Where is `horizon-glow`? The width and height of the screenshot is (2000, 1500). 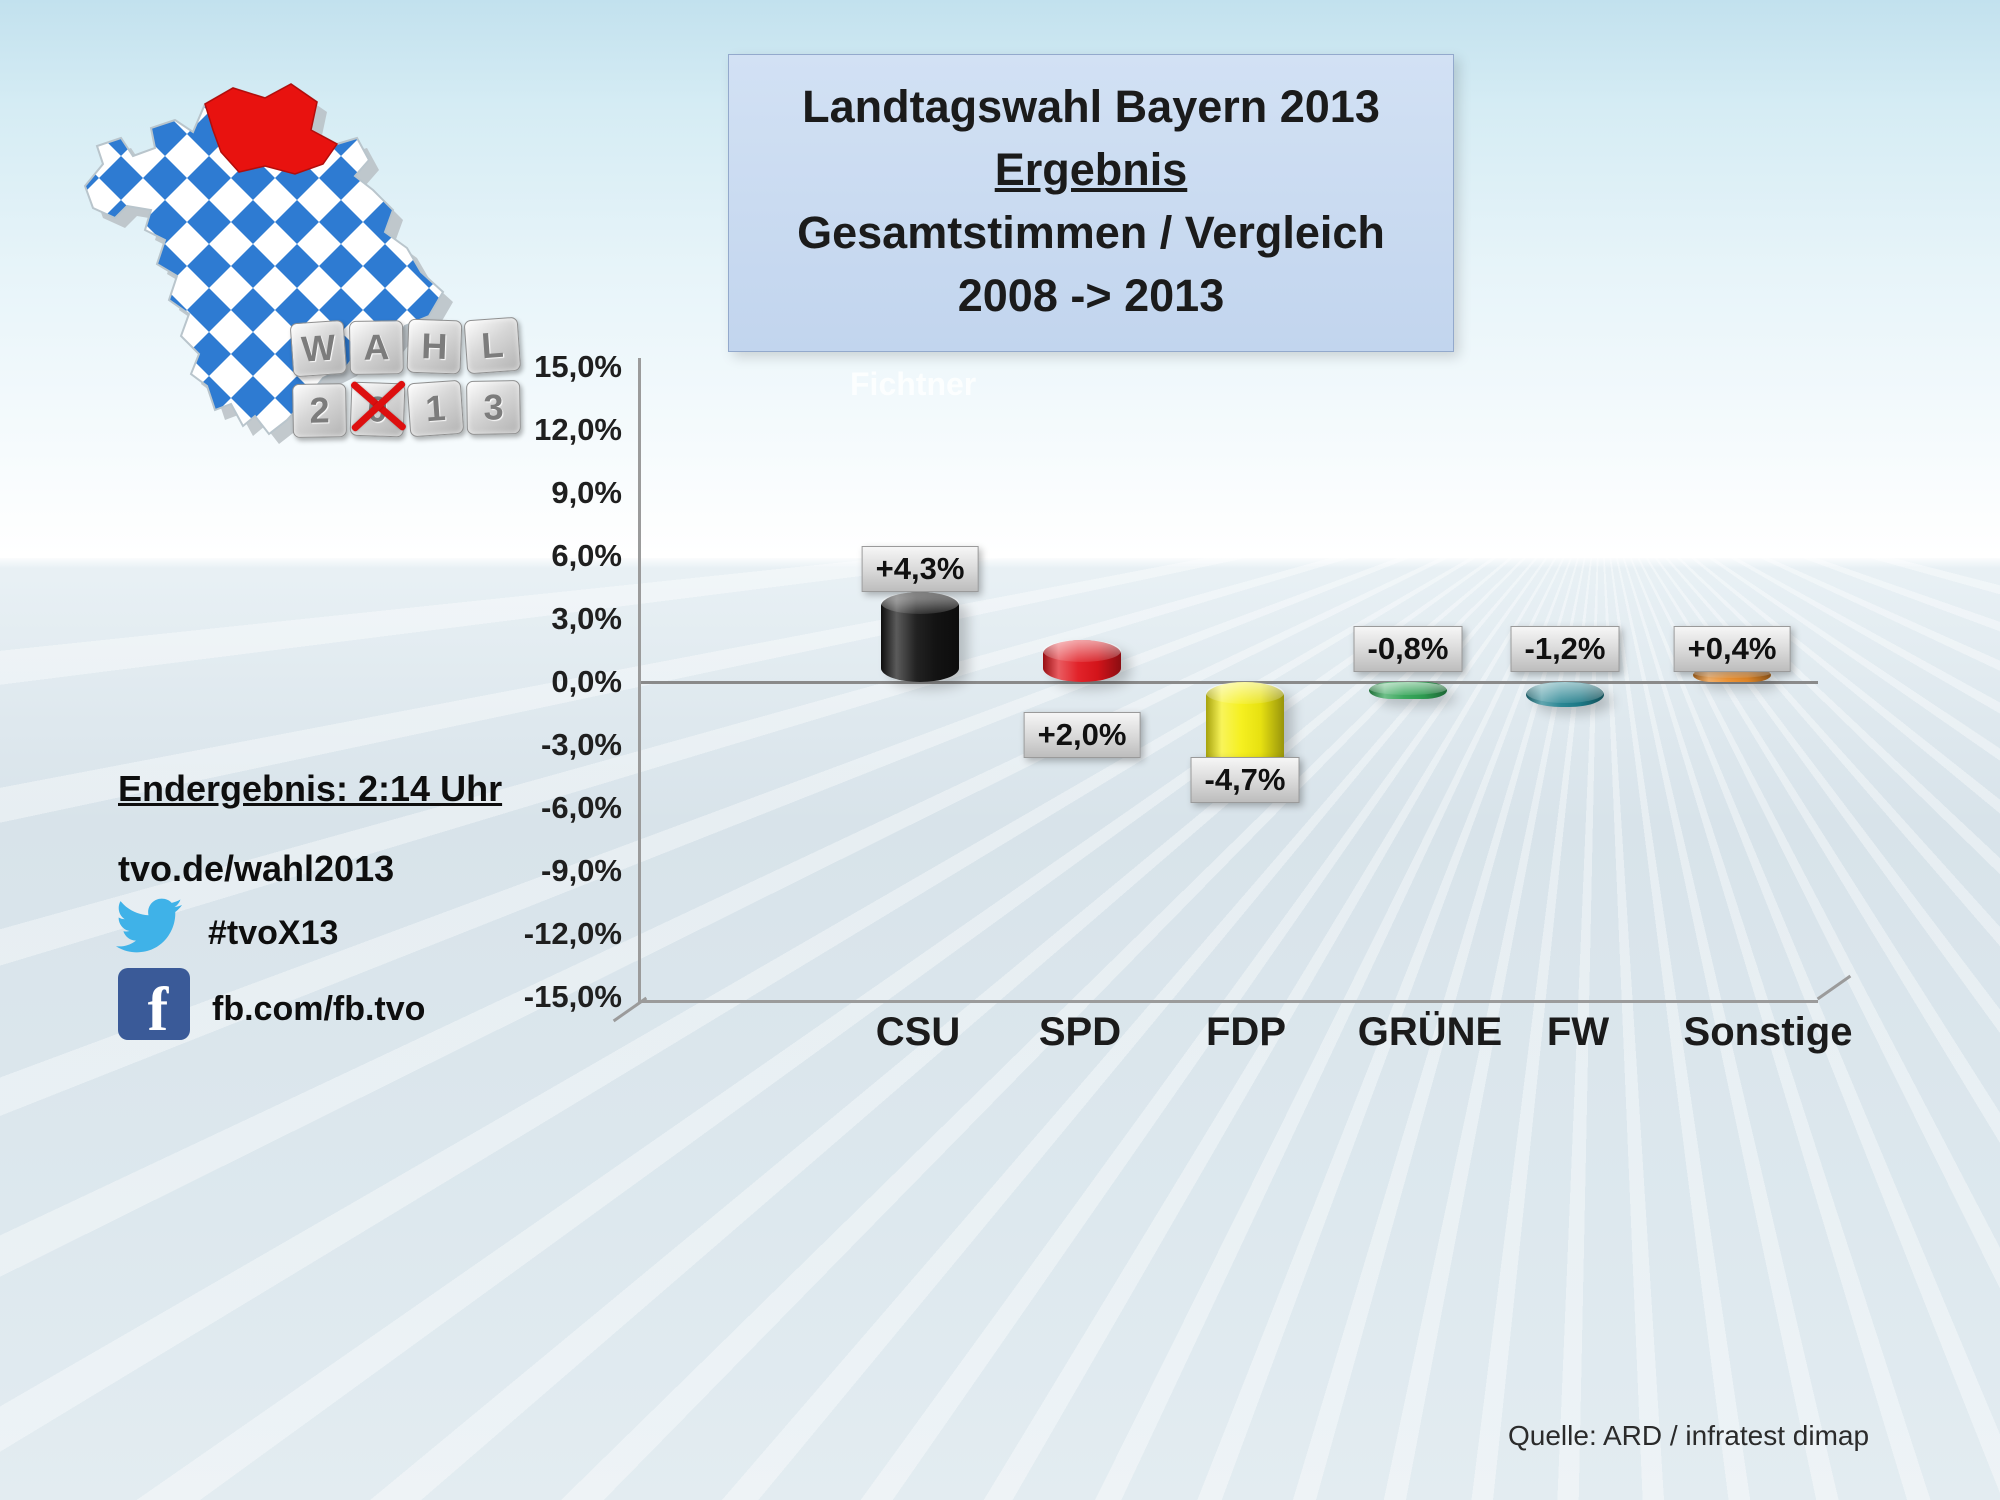
horizon-glow is located at coordinates (1000, 554).